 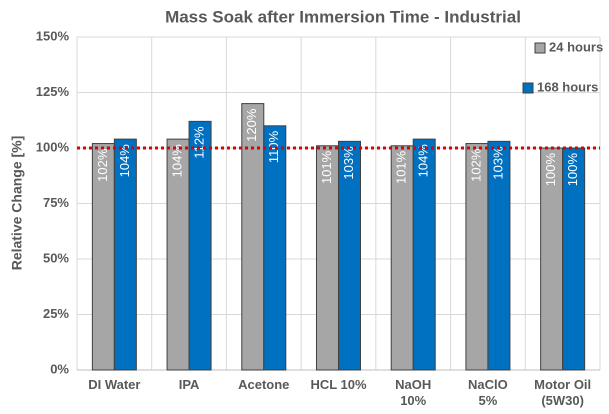 What do you see at coordinates (488, 400) in the screenshot?
I see `x-tick-label-line: 5%` at bounding box center [488, 400].